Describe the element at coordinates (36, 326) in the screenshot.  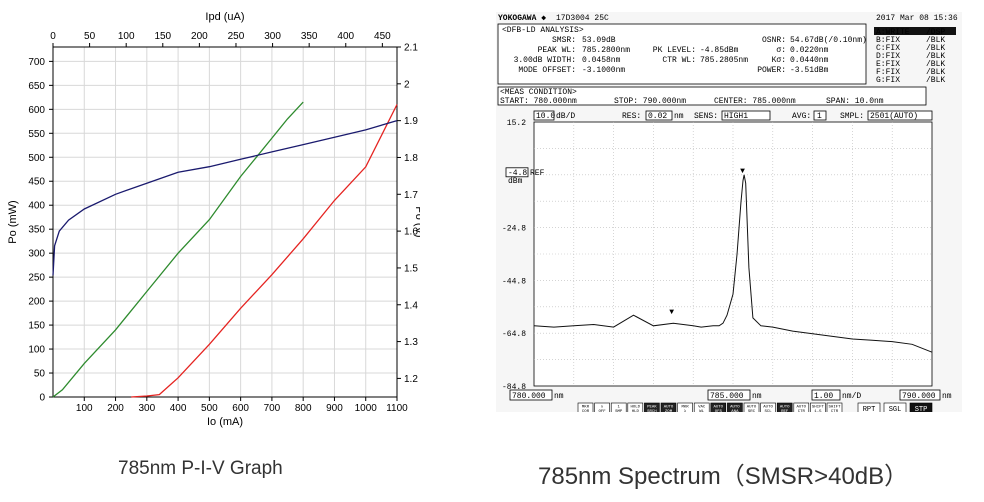
I see `y-tick-label: 150` at that location.